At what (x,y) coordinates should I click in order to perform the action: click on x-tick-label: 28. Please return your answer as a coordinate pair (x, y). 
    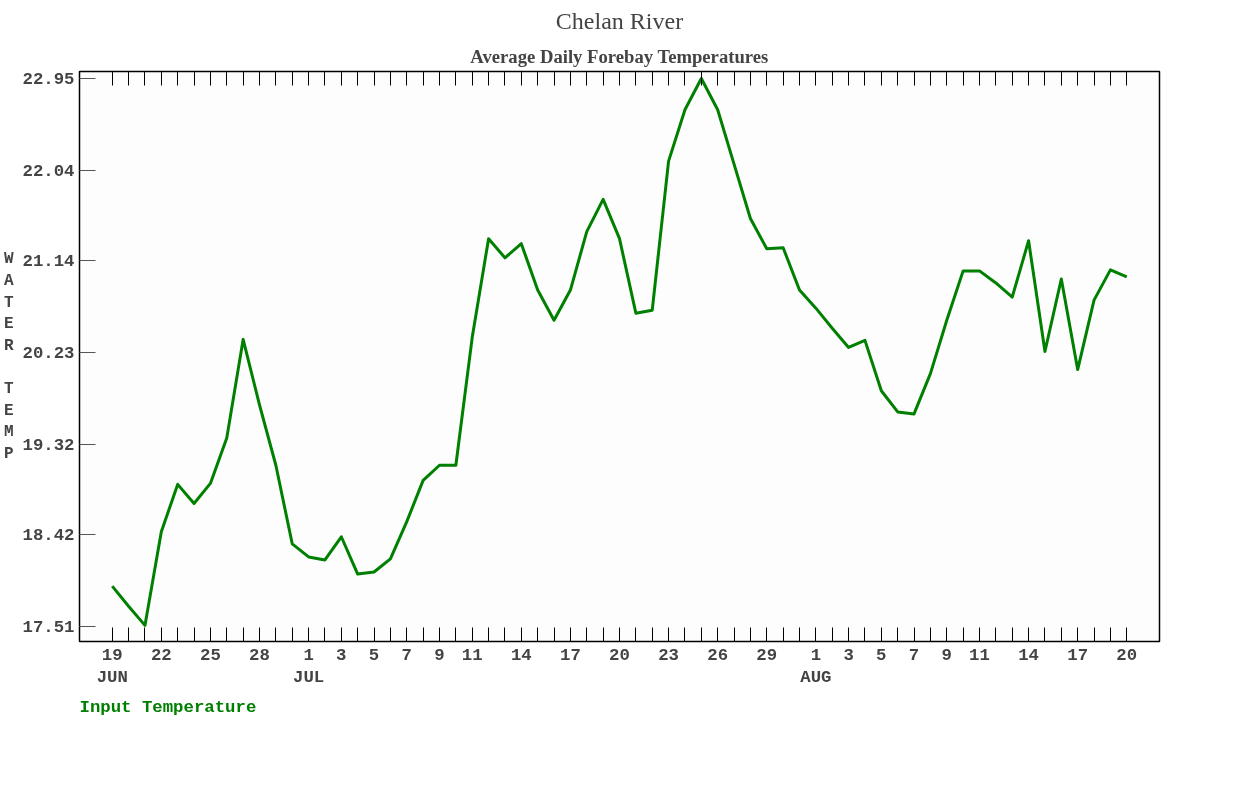
    Looking at the image, I should click on (259, 655).